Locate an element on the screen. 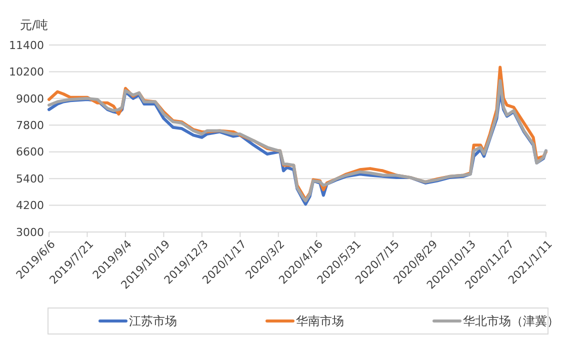 The width and height of the screenshot is (567, 340). legend-label: 华南市场 is located at coordinates (320, 321).